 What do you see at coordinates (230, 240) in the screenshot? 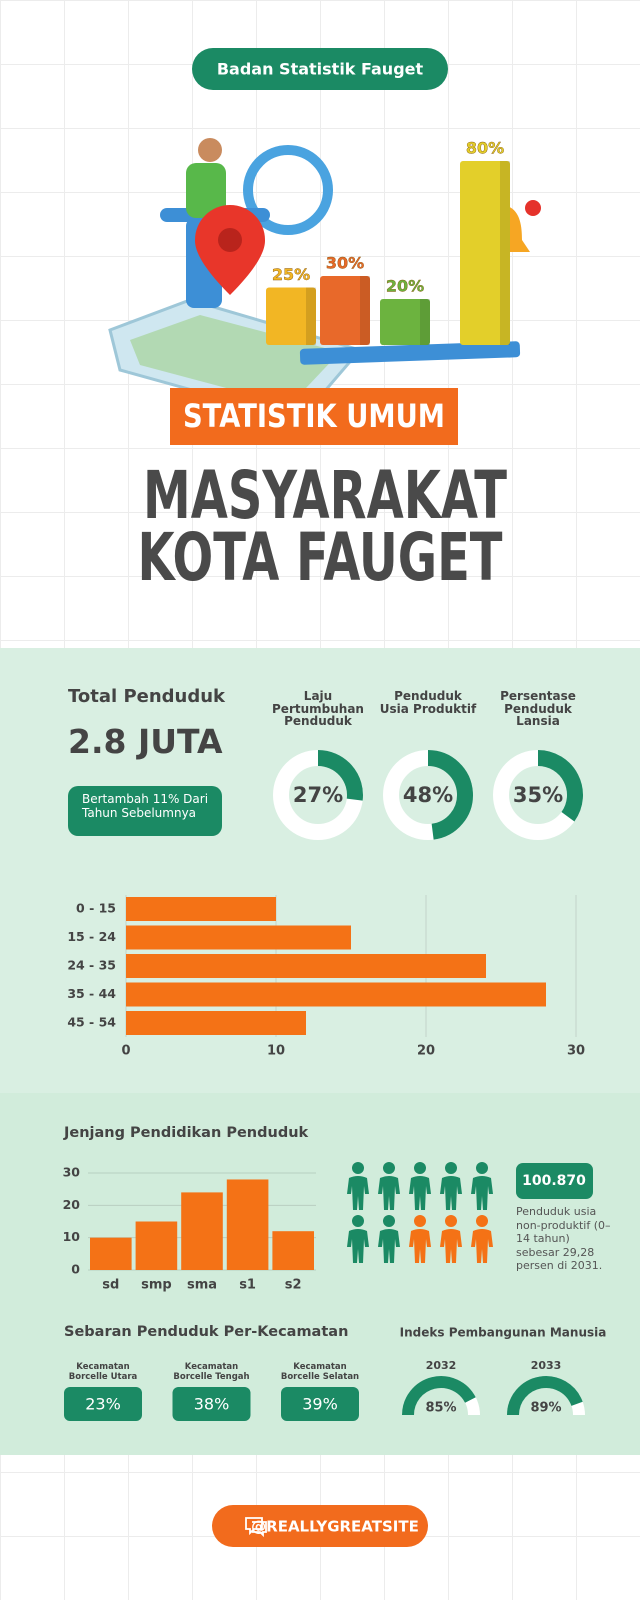
I see `map-pin-hole` at bounding box center [230, 240].